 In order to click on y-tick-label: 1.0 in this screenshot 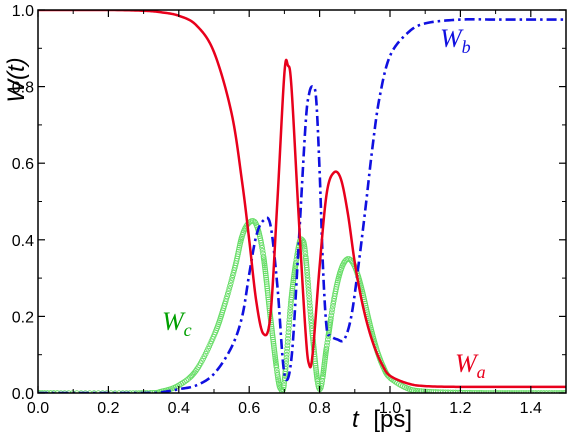, I will do `click(23, 11)`.